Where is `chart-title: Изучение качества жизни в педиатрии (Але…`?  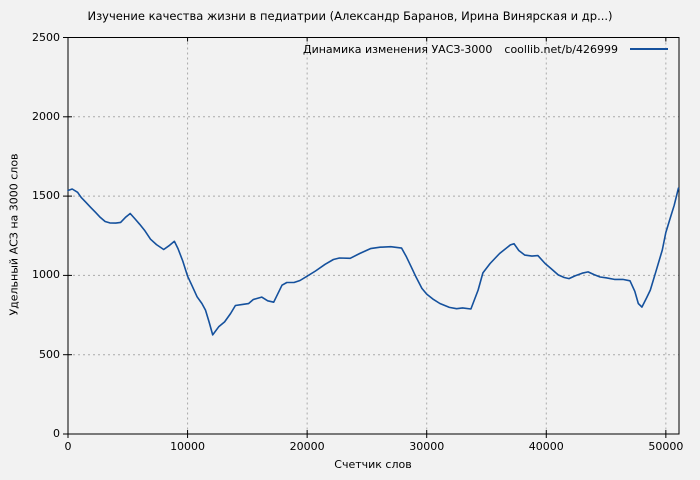
chart-title: Изучение качества жизни в педиатрии (Але… is located at coordinates (350, 16).